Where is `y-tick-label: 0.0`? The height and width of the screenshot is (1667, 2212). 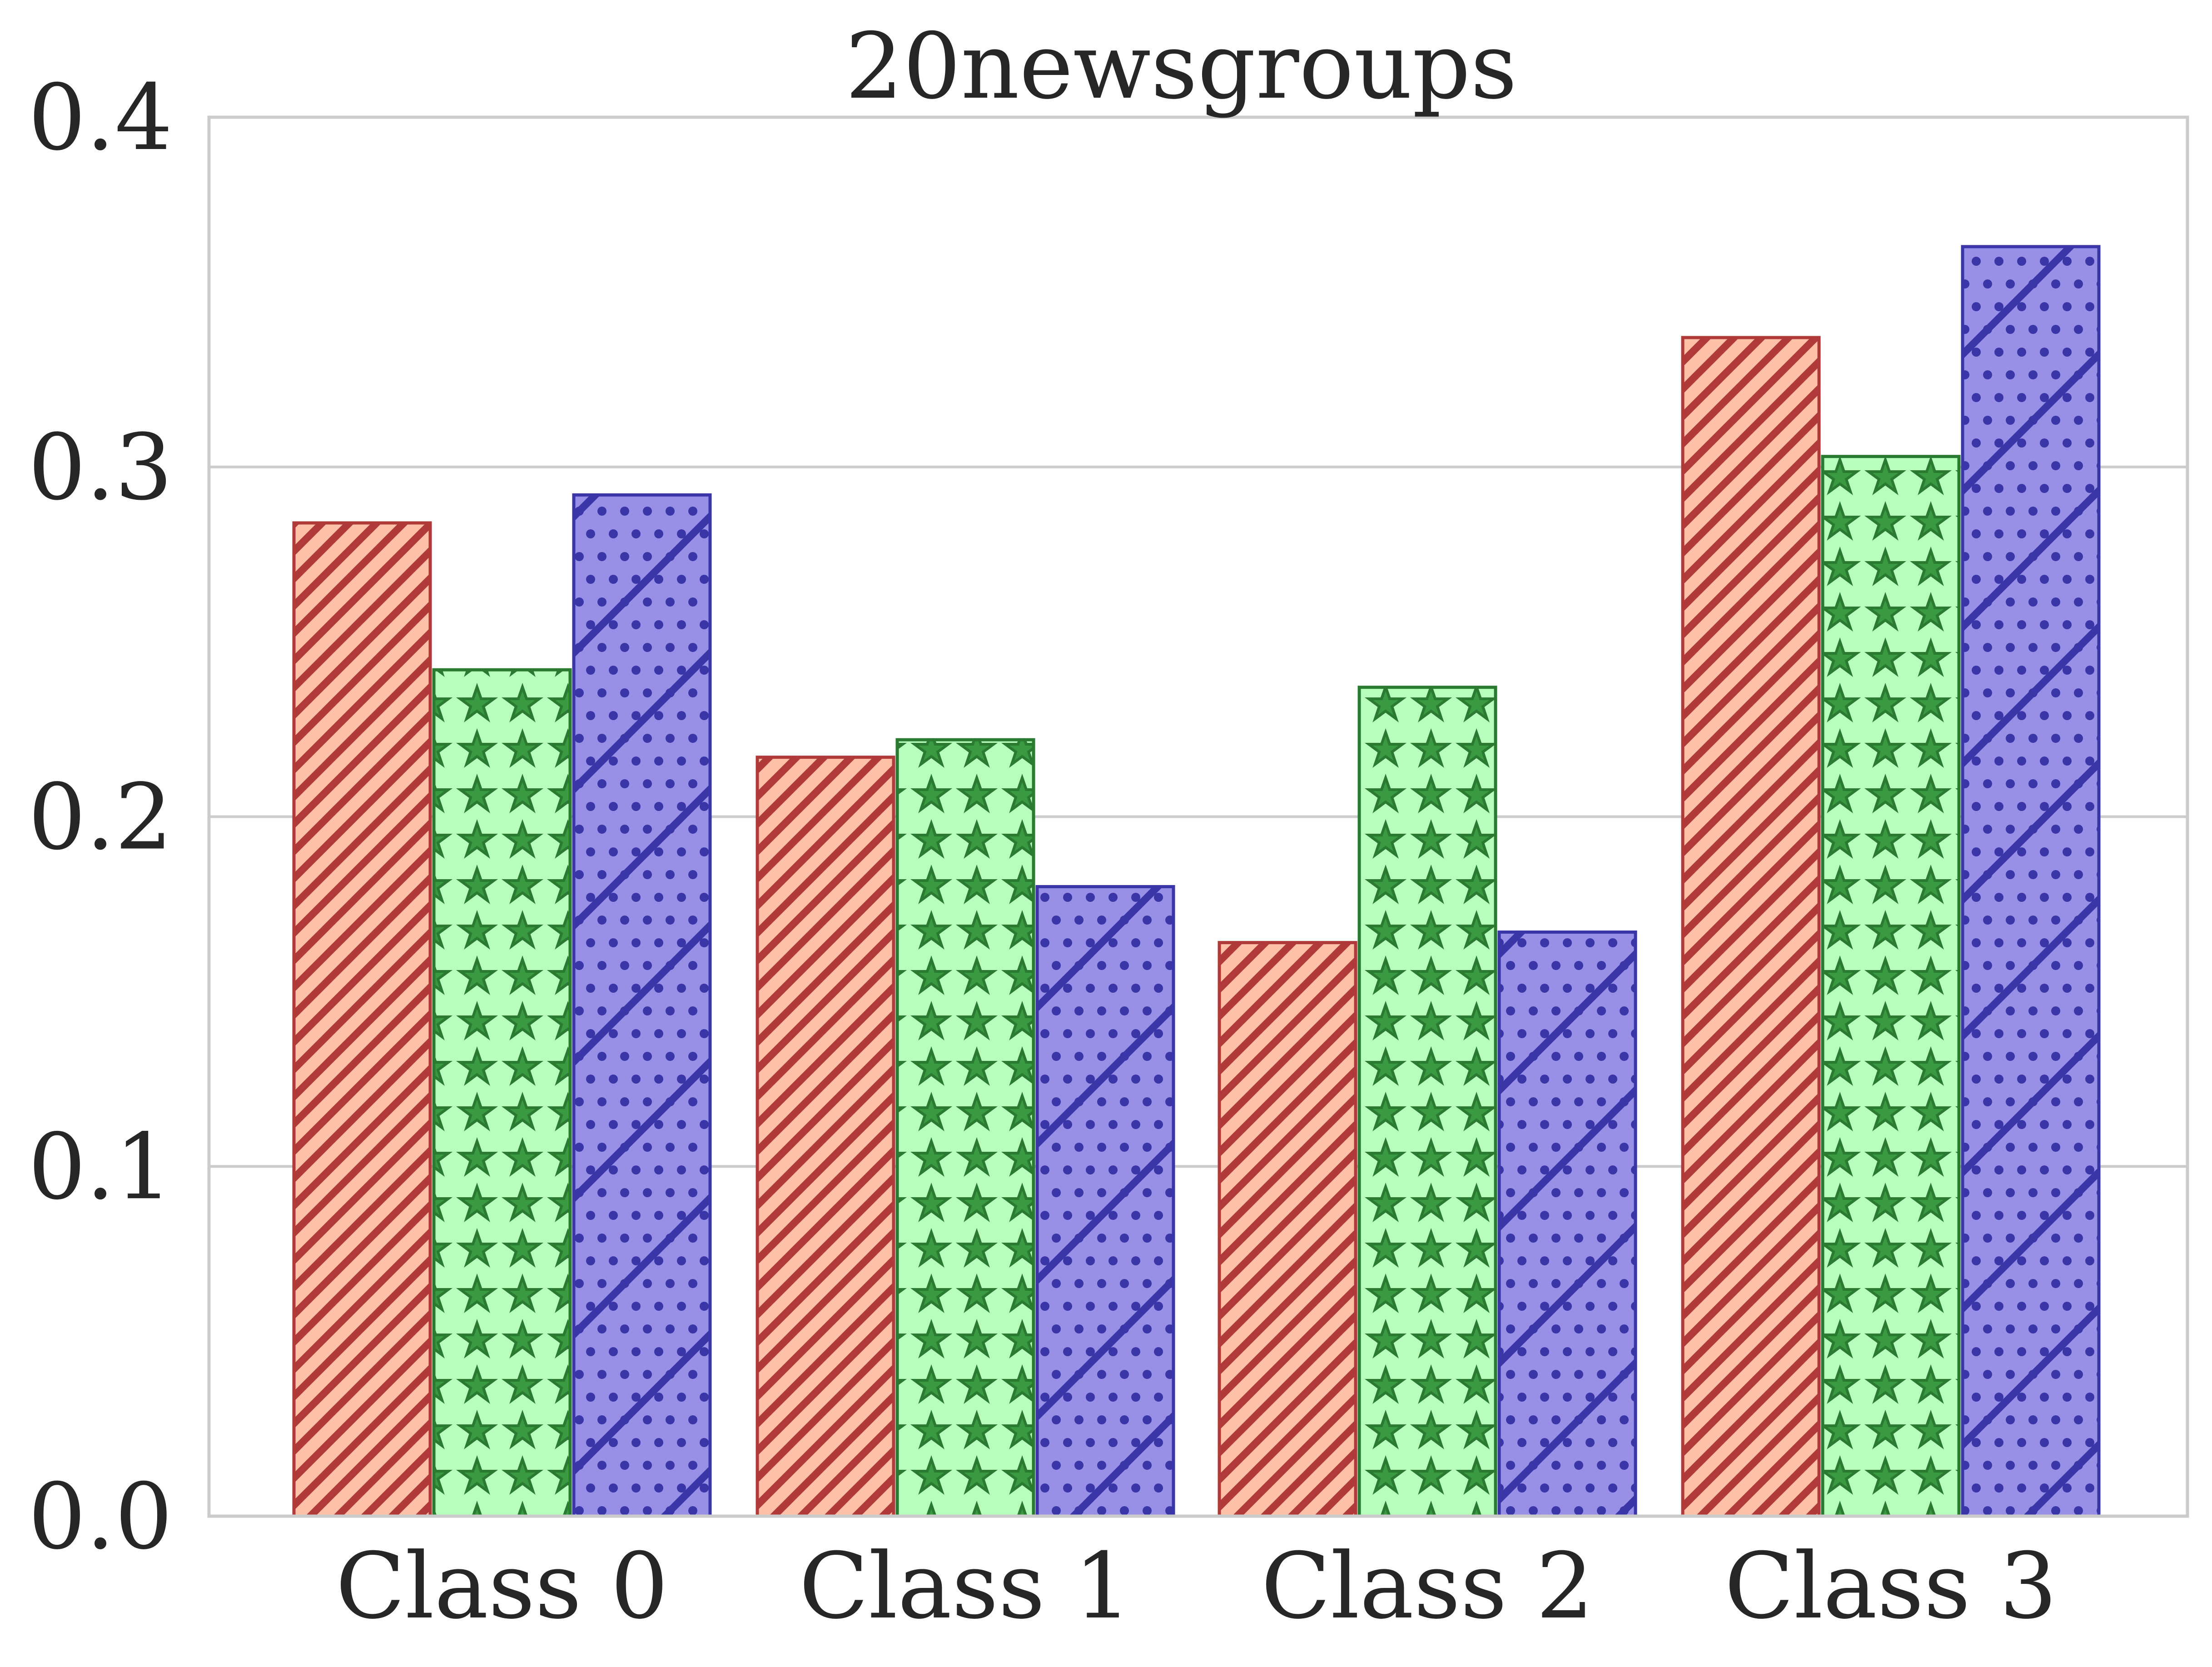
y-tick-label: 0.0 is located at coordinates (100, 1517).